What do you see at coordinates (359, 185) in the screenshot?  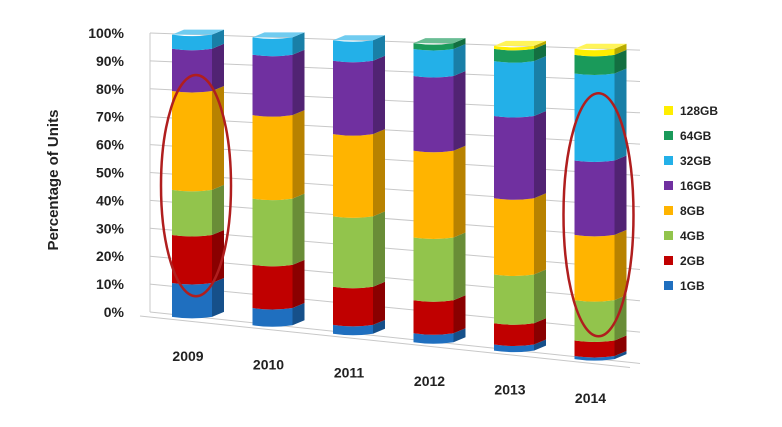 I see `bar-stack-2011` at bounding box center [359, 185].